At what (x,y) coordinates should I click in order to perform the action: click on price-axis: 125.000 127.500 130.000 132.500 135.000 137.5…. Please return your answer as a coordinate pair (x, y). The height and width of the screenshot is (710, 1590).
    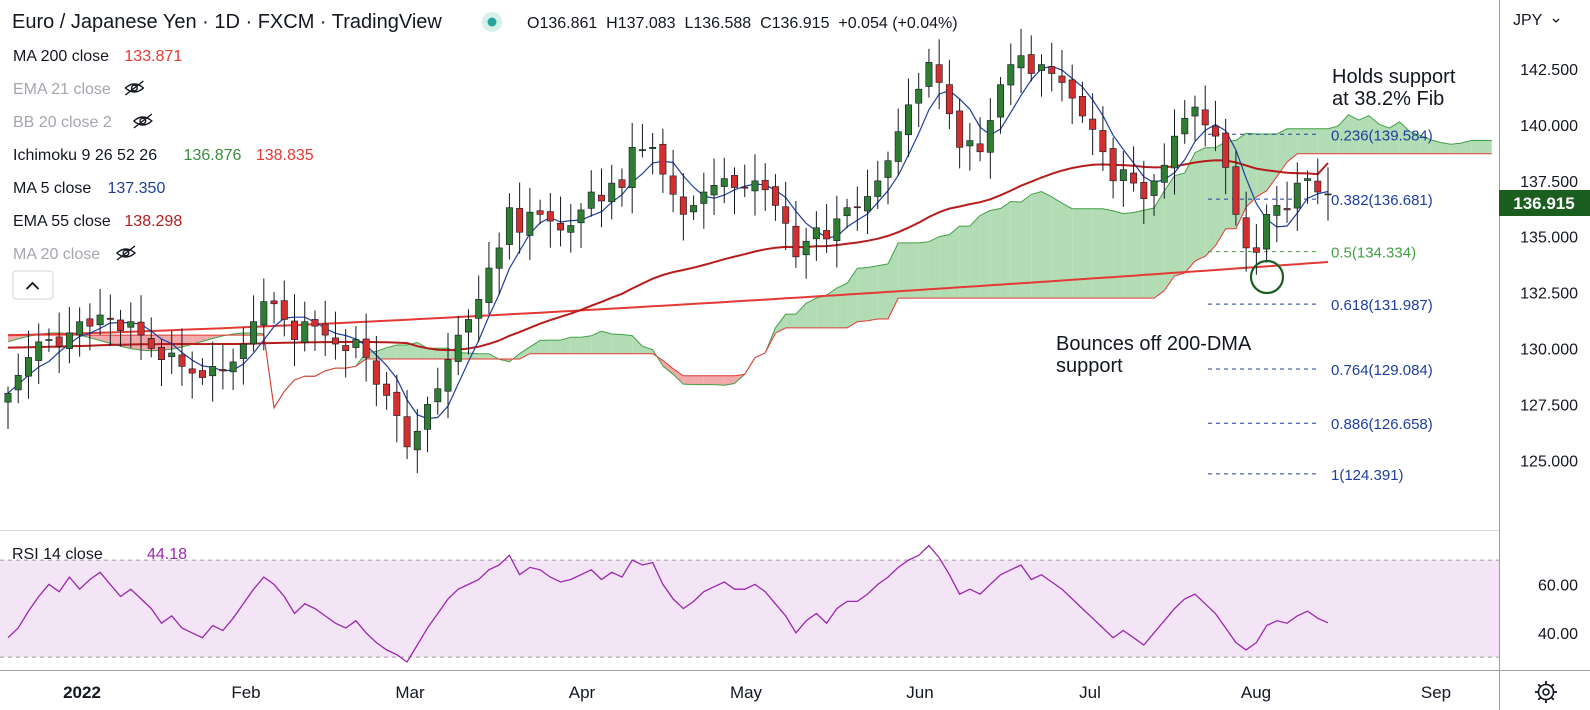
    Looking at the image, I should click on (1549, 352).